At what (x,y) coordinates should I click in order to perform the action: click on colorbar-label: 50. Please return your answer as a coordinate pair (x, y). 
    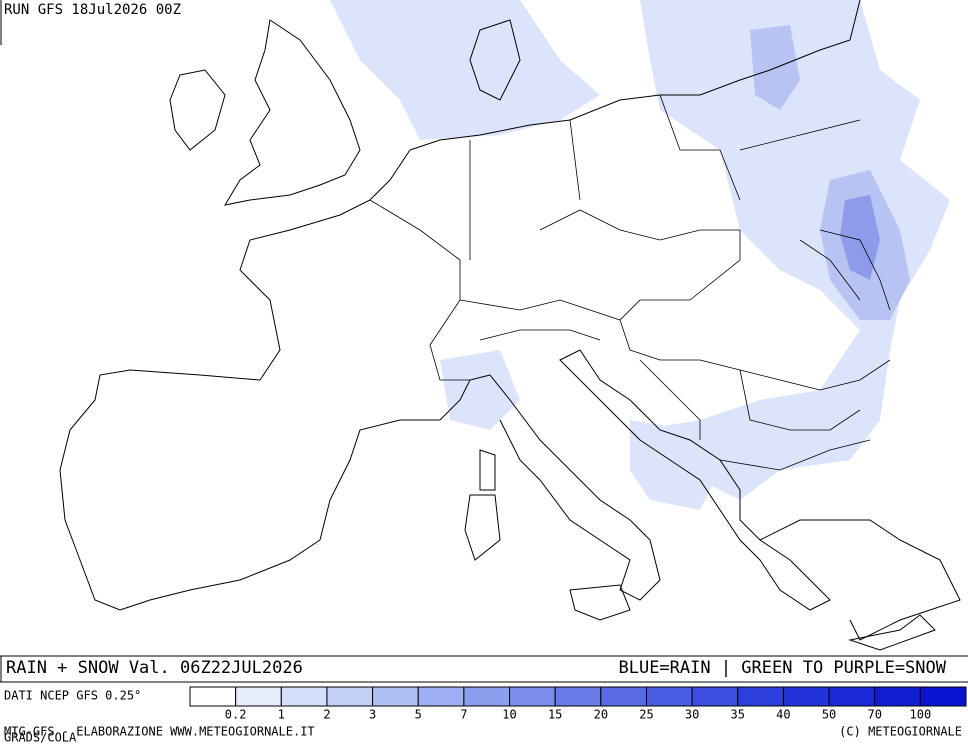
    Looking at the image, I should click on (829, 715).